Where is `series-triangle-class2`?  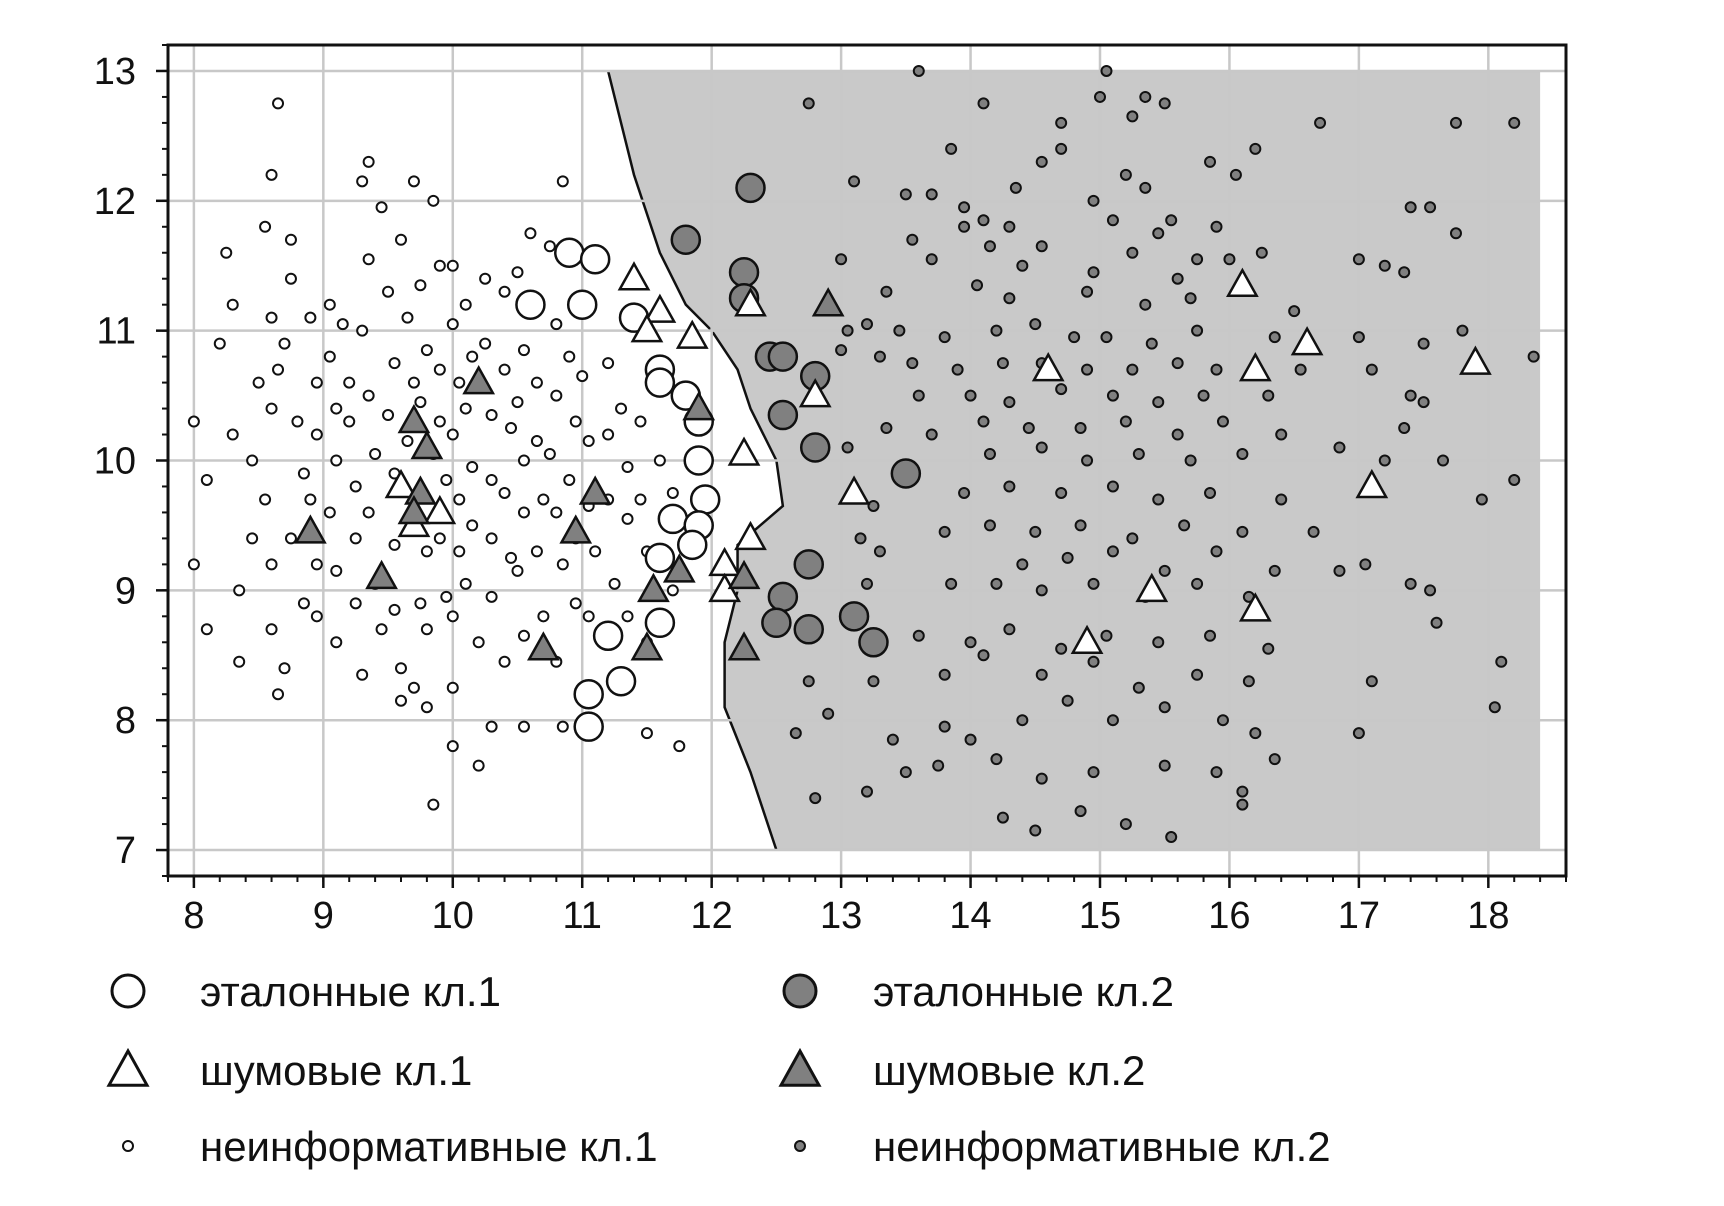
series-triangle-class2 is located at coordinates (569, 474).